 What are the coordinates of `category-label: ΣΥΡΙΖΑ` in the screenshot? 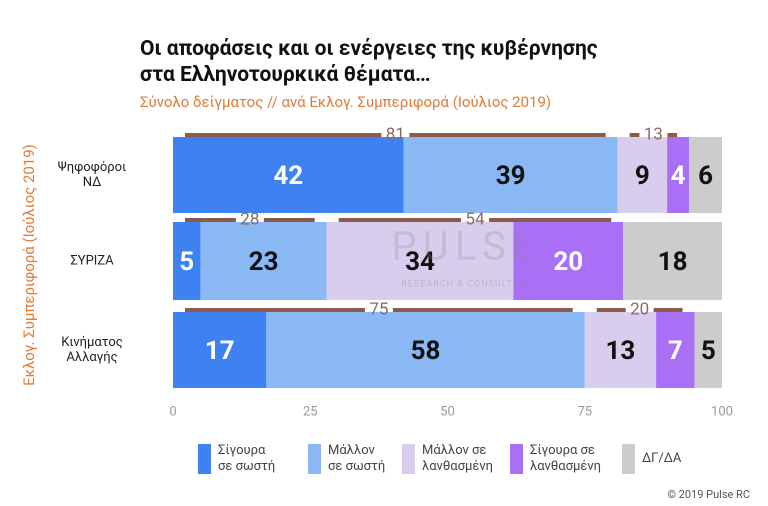 It's located at (92, 261).